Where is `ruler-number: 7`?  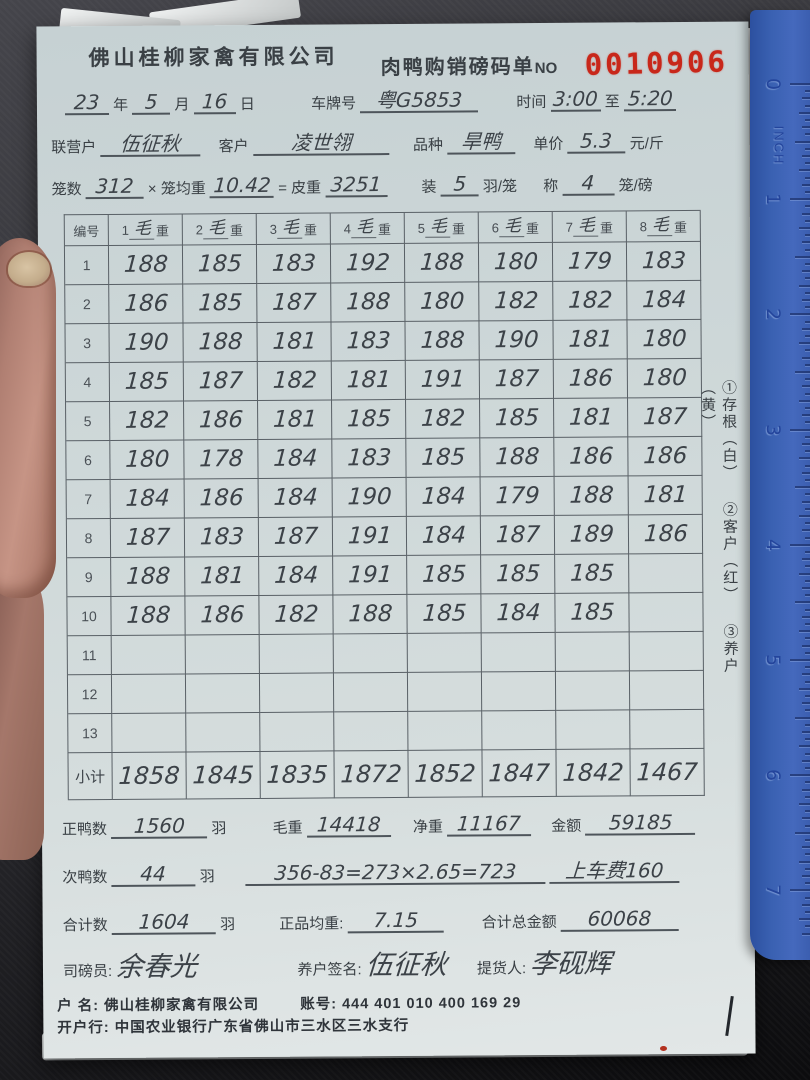
ruler-number: 7 is located at coordinates (773, 890).